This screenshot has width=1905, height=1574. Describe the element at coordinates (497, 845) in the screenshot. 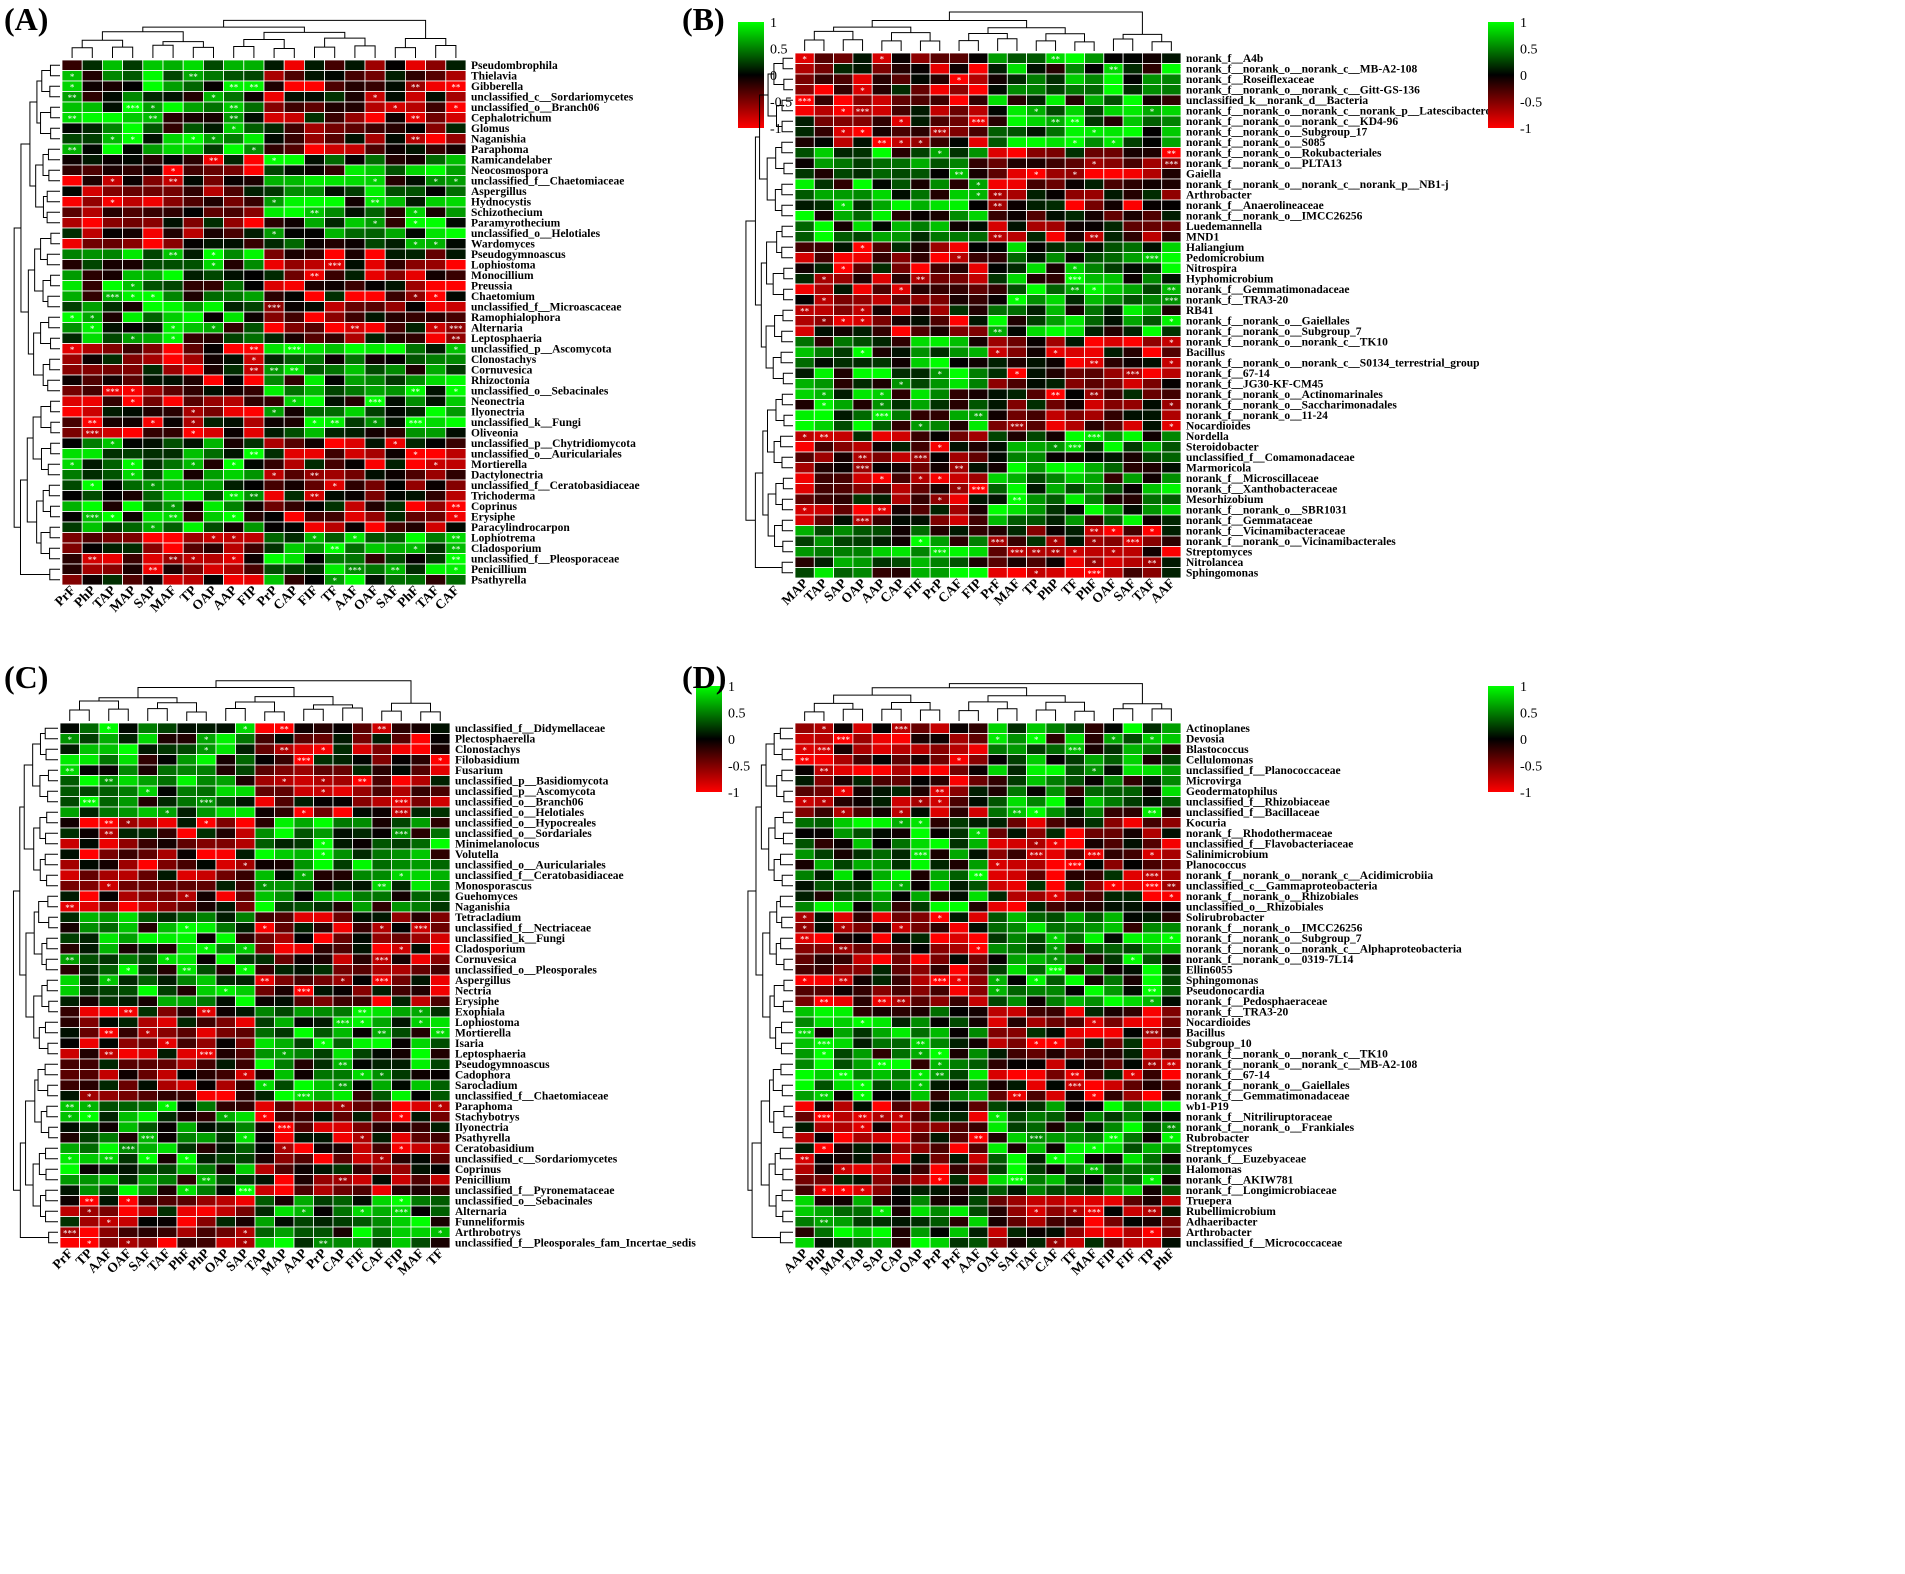

I see `row-label: Minimelanolocus` at that location.